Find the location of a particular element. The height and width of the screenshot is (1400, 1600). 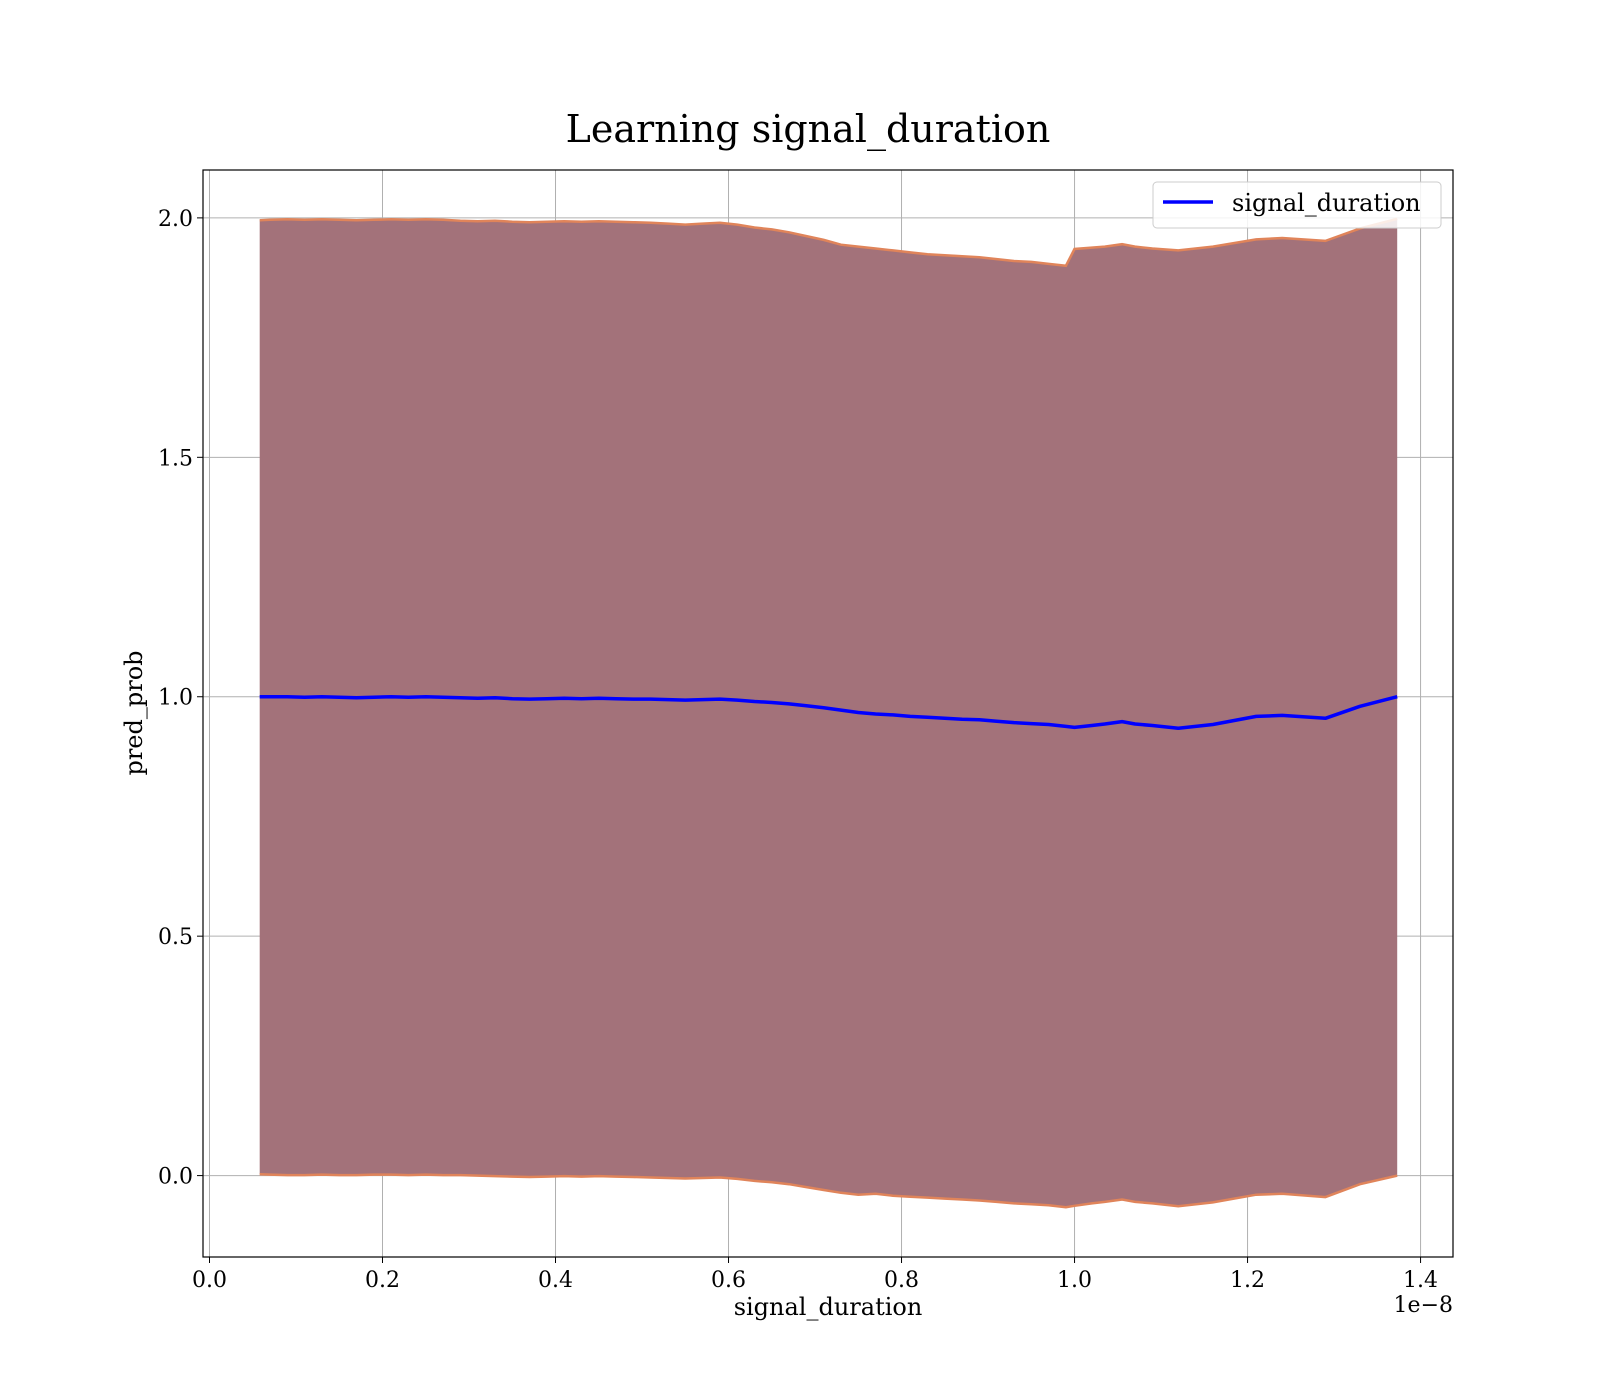

y-tick-label: 0.5 is located at coordinates (175, 937).